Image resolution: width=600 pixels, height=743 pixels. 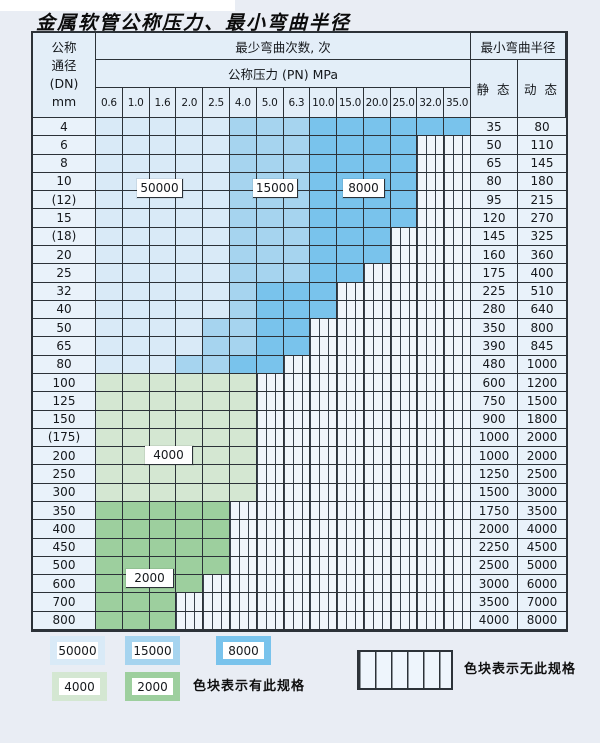 I want to click on legend-swatch-15000: 15000, so click(x=152, y=650).